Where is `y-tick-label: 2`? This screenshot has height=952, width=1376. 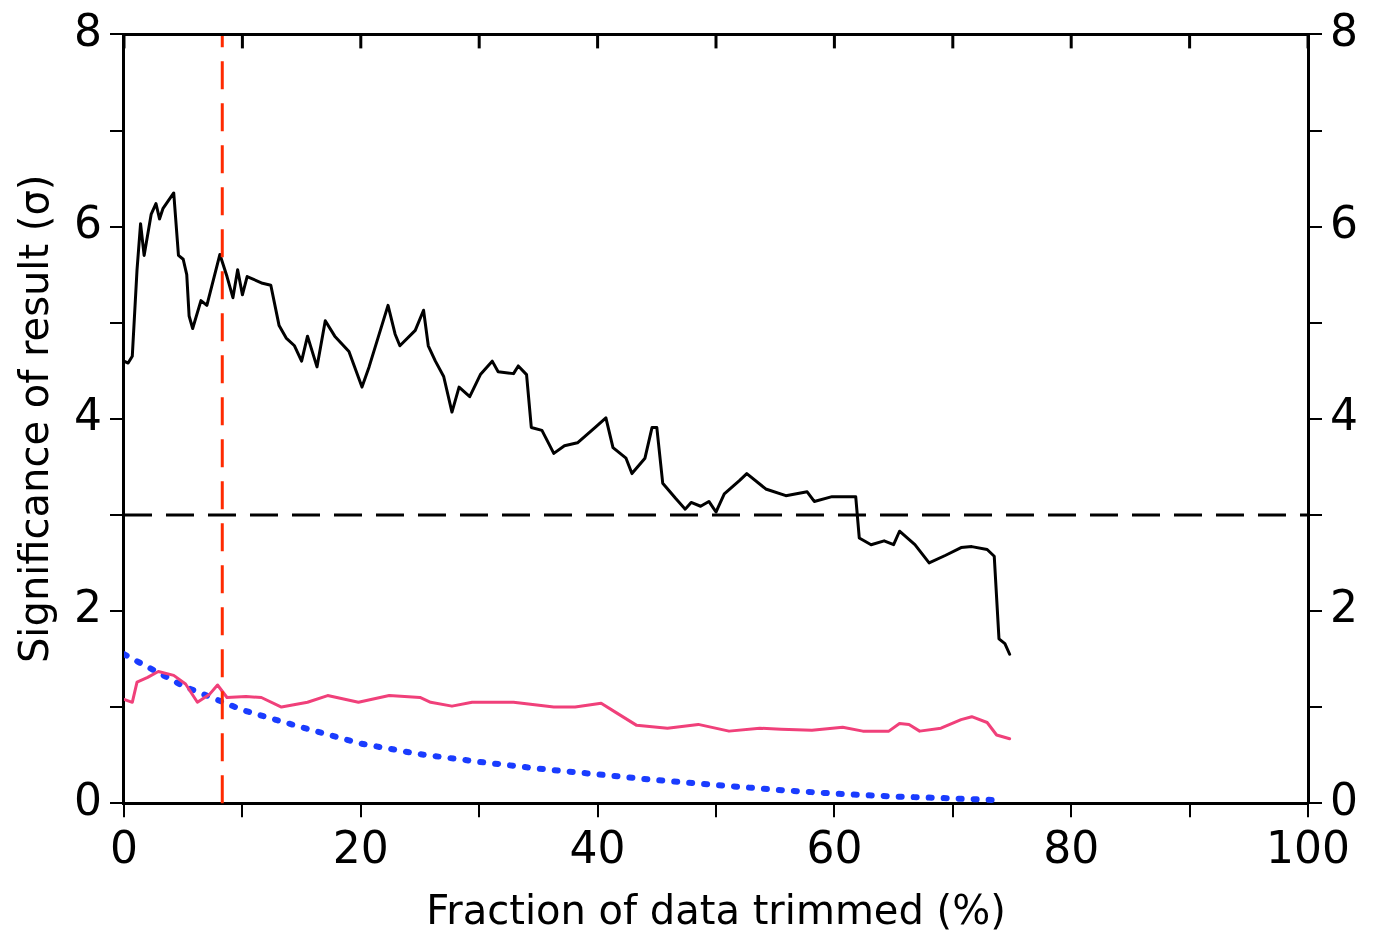 y-tick-label: 2 is located at coordinates (87, 607).